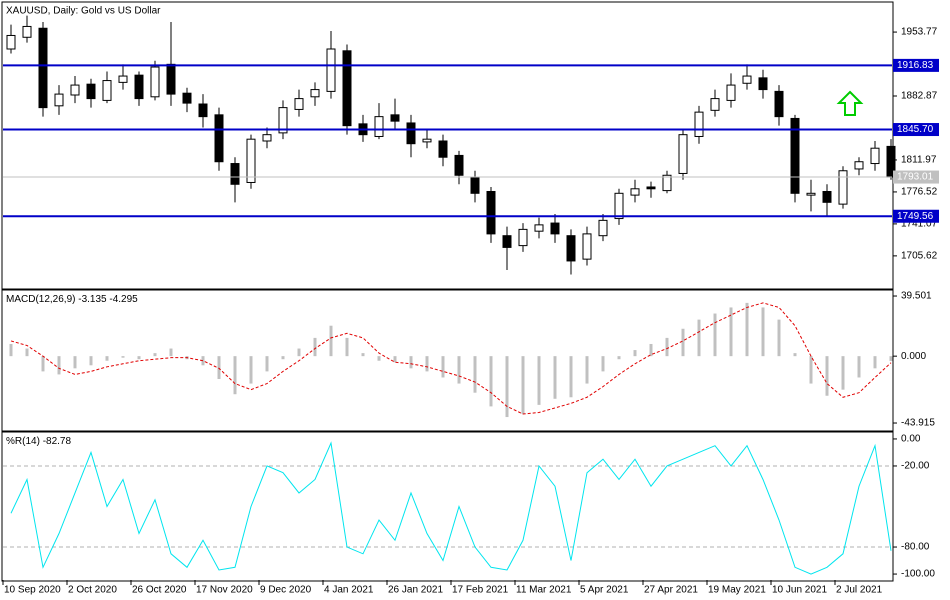 The image size is (950, 600). What do you see at coordinates (224, 590) in the screenshot?
I see `x-tick-label: 17 Nov 2020` at bounding box center [224, 590].